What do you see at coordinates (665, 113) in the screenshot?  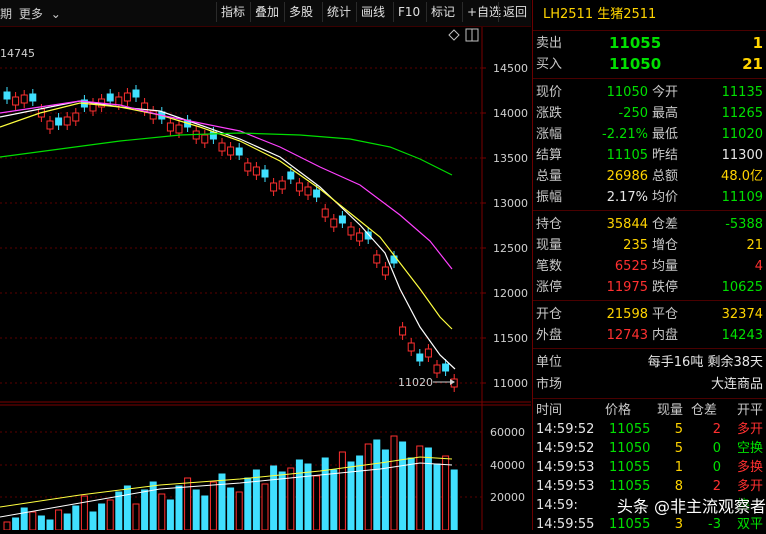 I see `stat-label: 最高` at bounding box center [665, 113].